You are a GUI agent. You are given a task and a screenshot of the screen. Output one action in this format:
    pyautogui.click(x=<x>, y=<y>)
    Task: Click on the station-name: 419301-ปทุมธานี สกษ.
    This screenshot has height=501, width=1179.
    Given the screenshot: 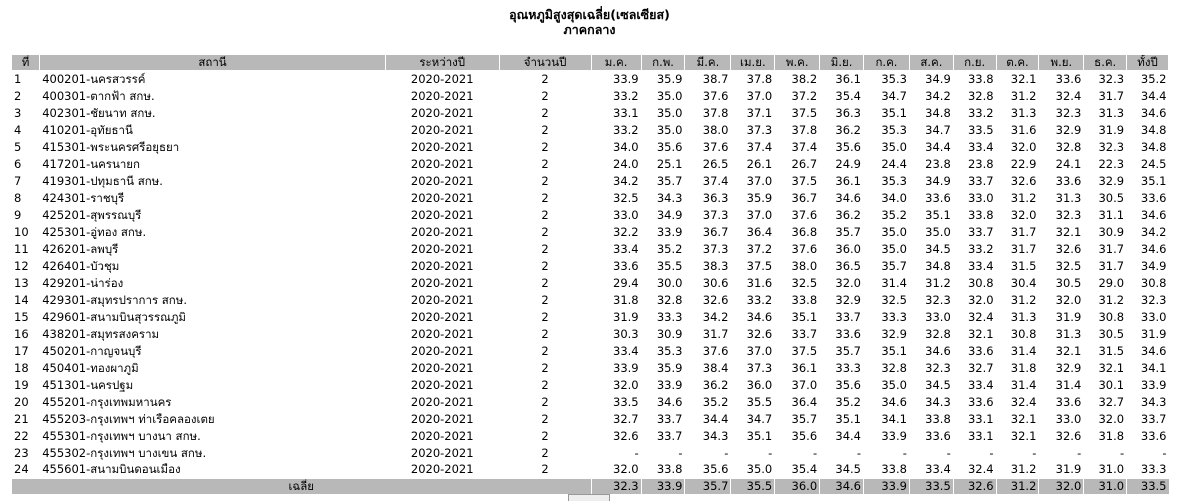 What is the action you would take?
    pyautogui.click(x=212, y=181)
    